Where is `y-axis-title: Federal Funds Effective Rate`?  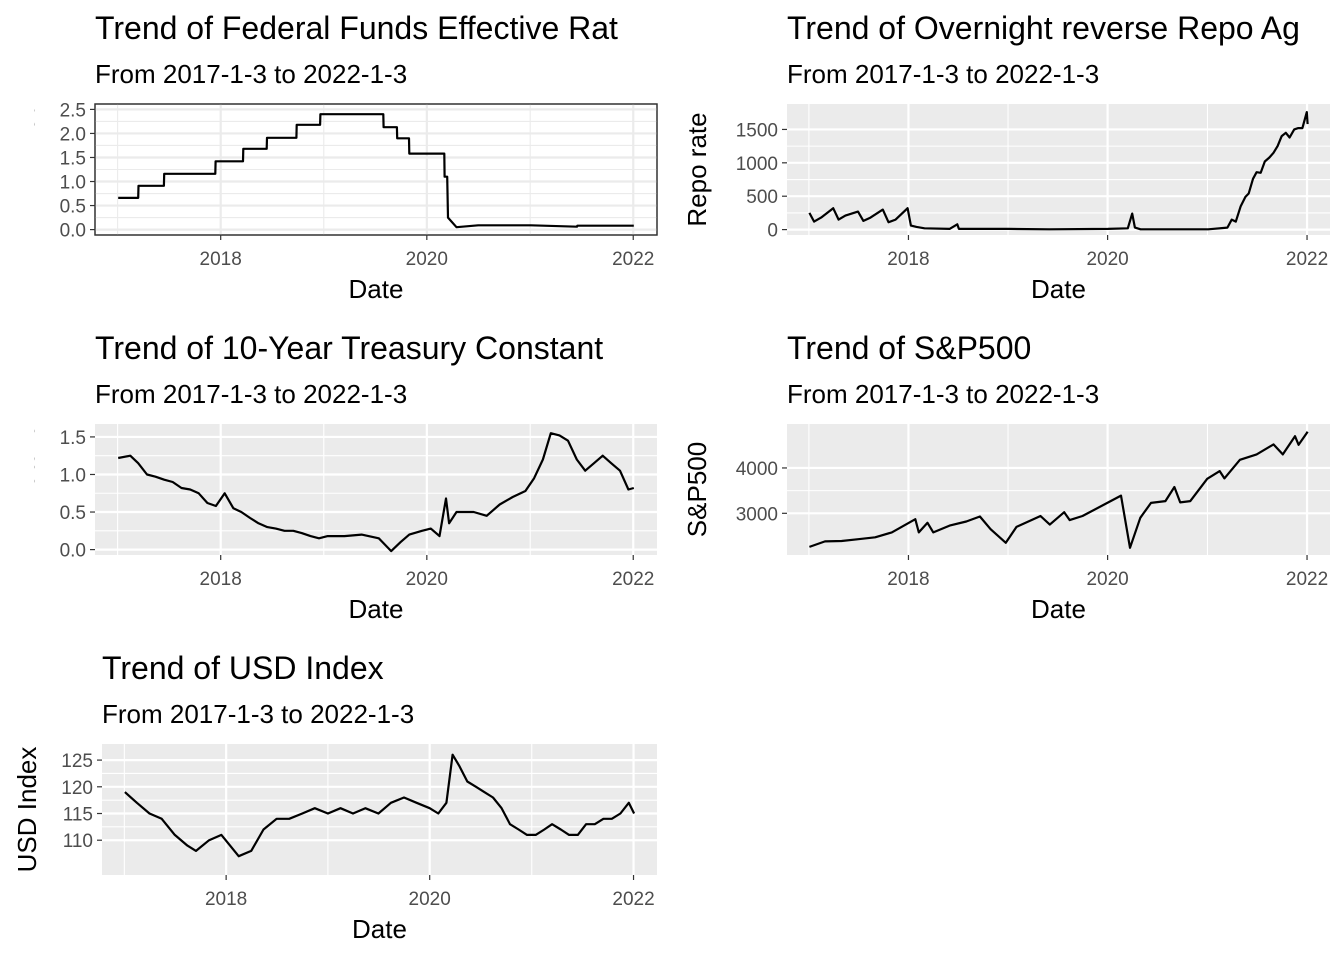
y-axis-title: Federal Funds Effective Rate is located at coordinates (25, 169).